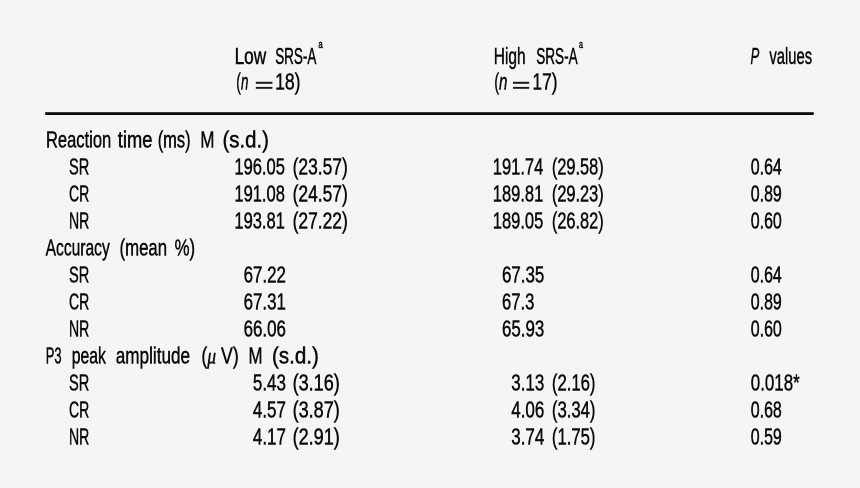  What do you see at coordinates (320, 220) in the screenshot?
I see `svg-text: (27.22)` at bounding box center [320, 220].